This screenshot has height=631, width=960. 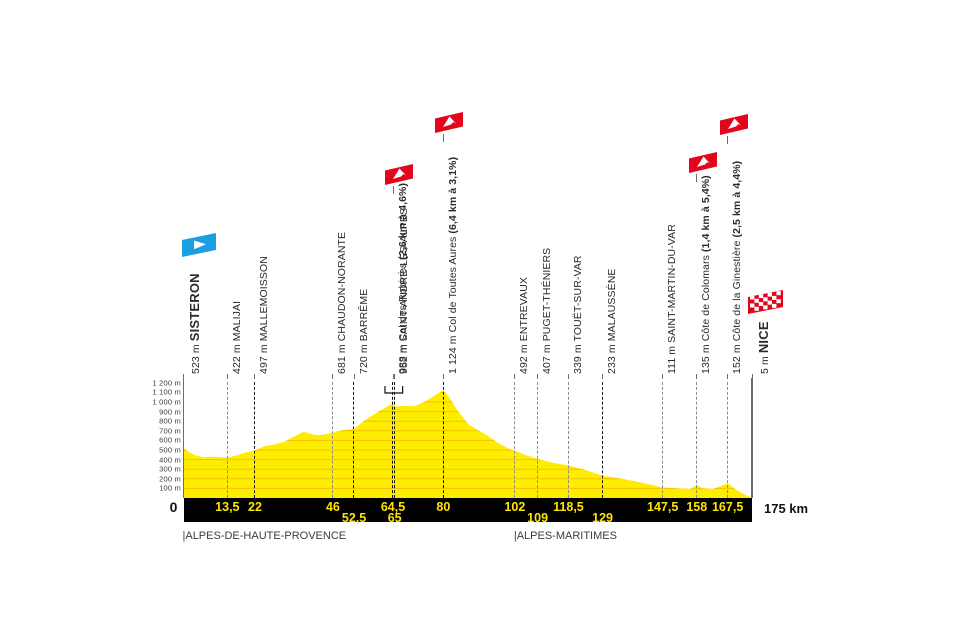 I want to click on point-label-tou-t-sur-var: 339 m TOUËT-SUR-VAR, so click(x=577, y=314).